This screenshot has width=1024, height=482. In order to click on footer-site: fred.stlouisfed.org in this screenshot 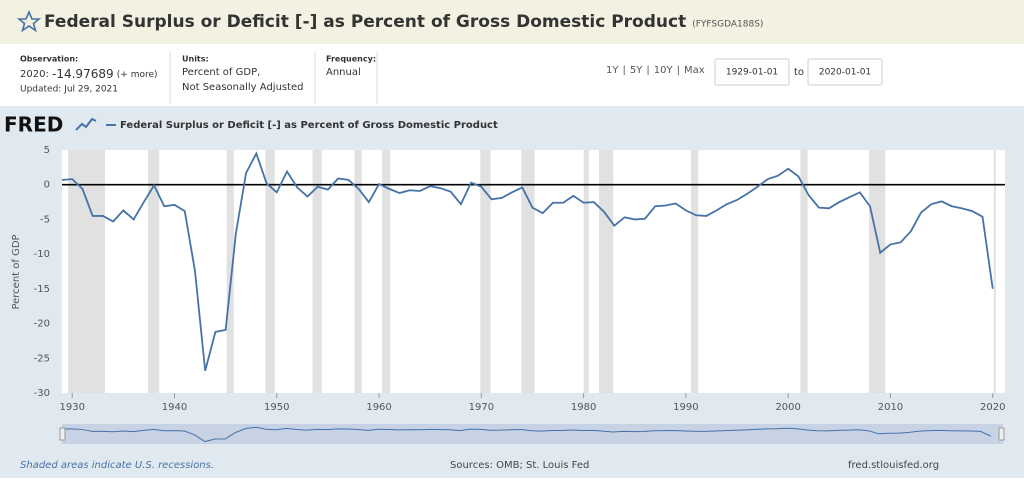, I will do `click(893, 465)`.